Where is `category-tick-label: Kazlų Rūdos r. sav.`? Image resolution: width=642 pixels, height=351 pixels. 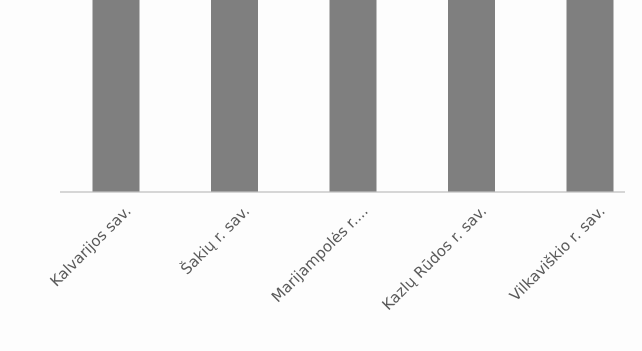 category-tick-label: Kazlų Rūdos r. sav. is located at coordinates (434, 258).